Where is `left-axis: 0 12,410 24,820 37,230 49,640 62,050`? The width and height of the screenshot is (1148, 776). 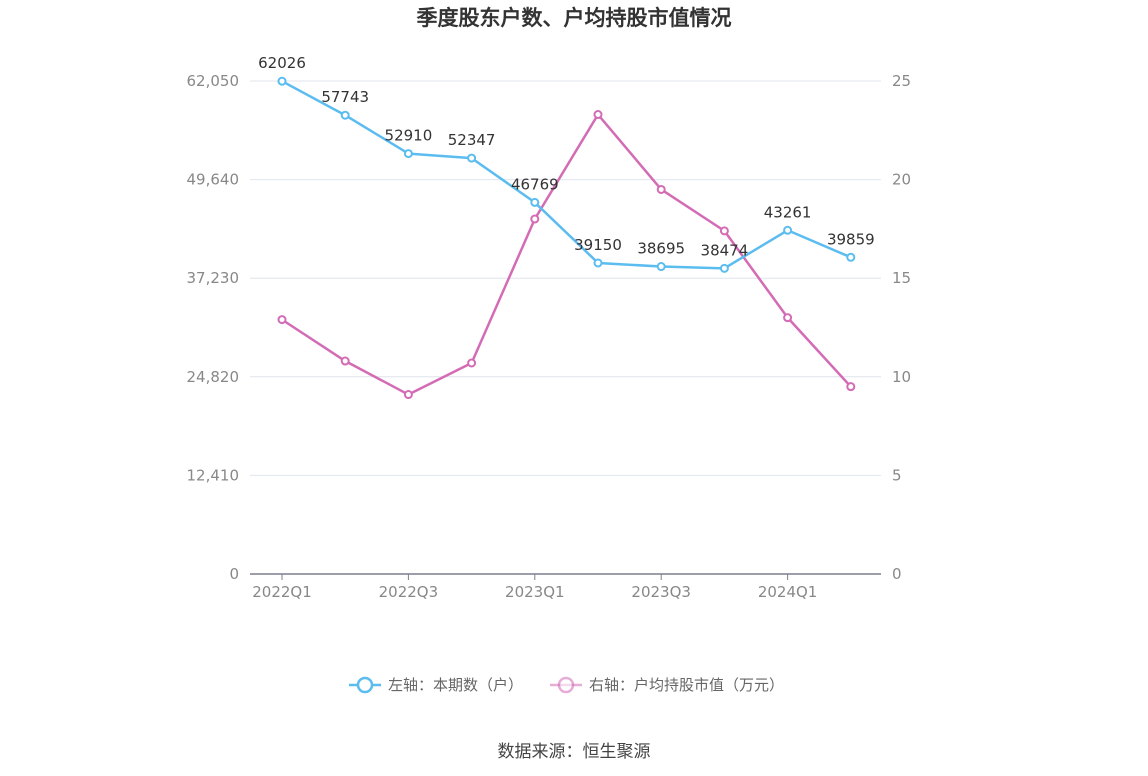
left-axis: 0 12,410 24,820 37,230 49,640 62,050 is located at coordinates (213, 327).